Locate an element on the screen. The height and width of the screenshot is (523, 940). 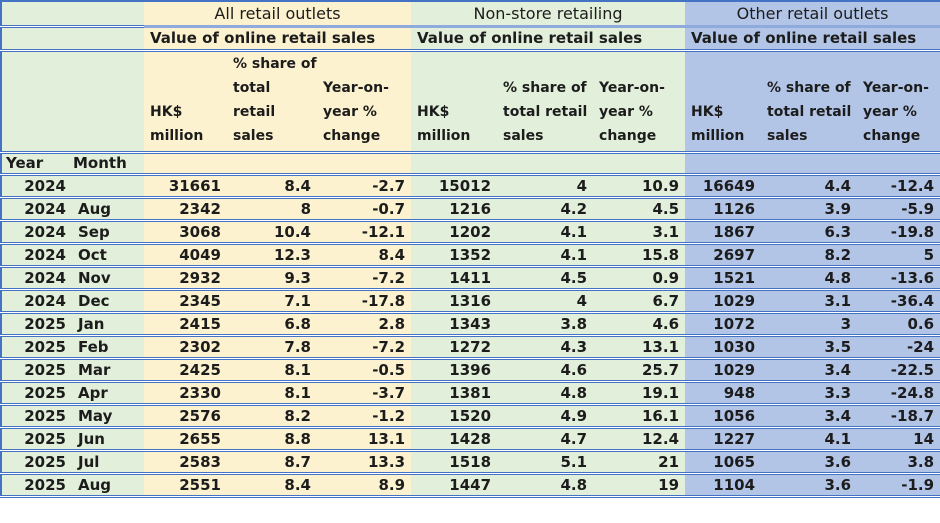
value-cell: 1381 is located at coordinates (454, 393).